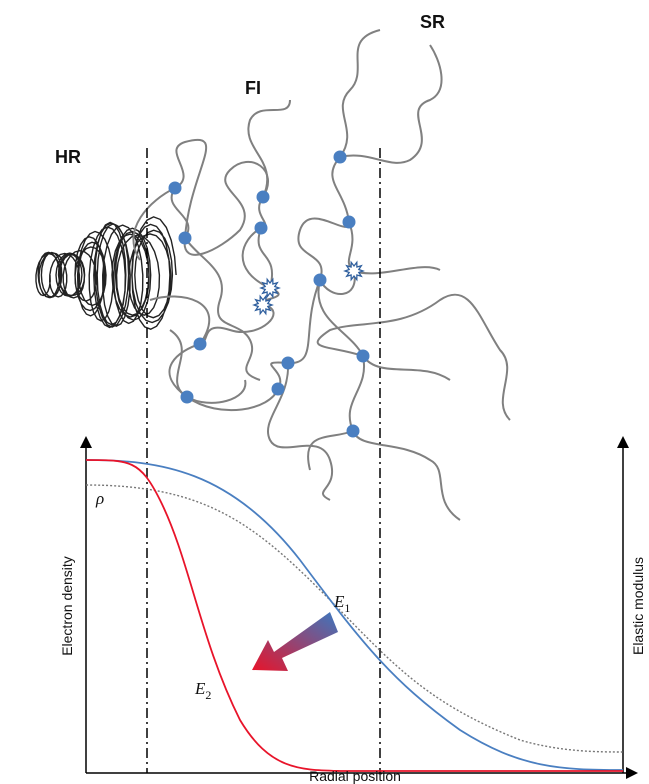 This screenshot has width=649, height=784. I want to click on e2-label: E2, so click(202, 690).